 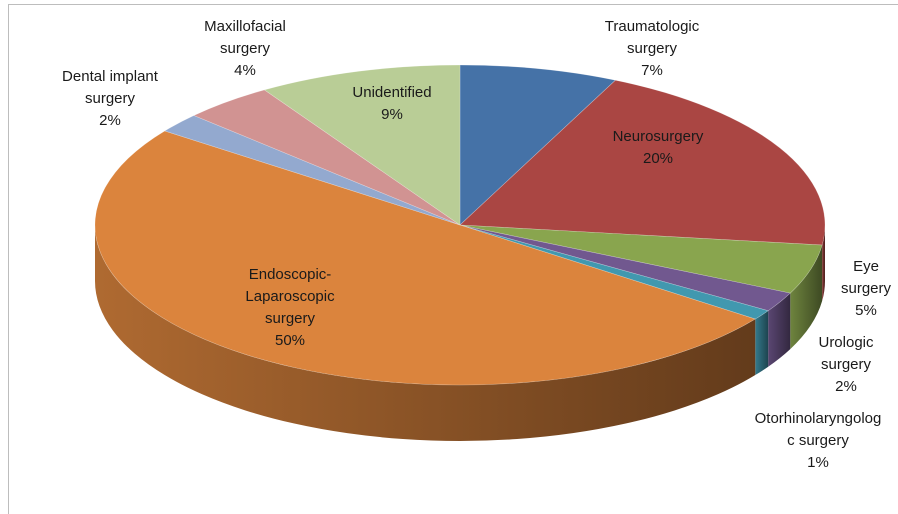 What do you see at coordinates (392, 114) in the screenshot?
I see `value-label: 9%` at bounding box center [392, 114].